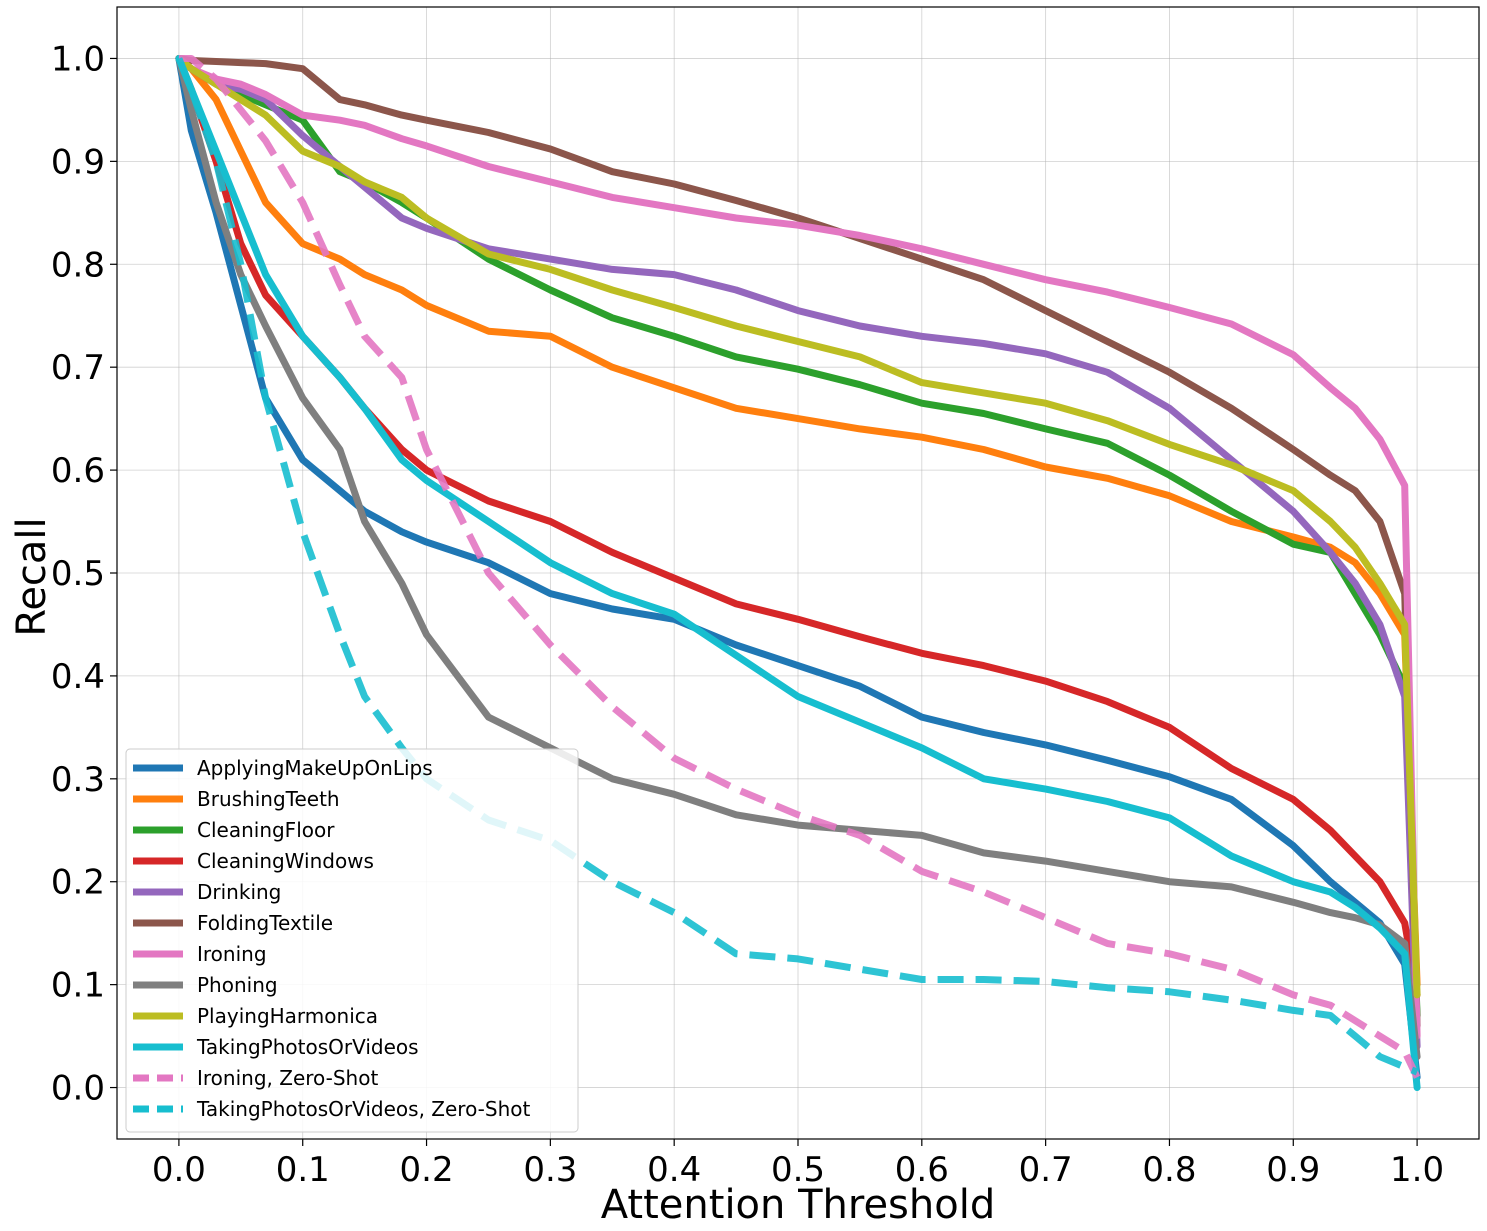 This screenshot has height=1231, width=1487. Describe the element at coordinates (78, 1089) in the screenshot. I see `y-tick-label: 0.0` at that location.